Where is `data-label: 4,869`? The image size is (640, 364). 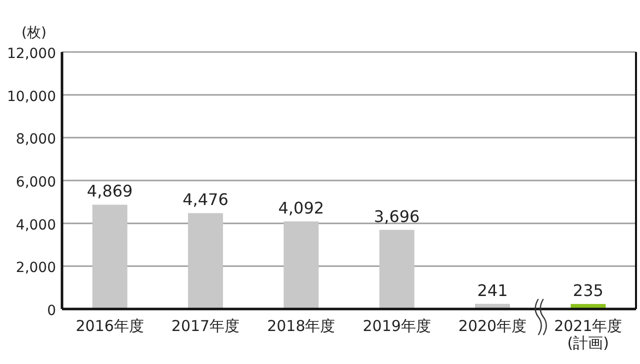 data-label: 4,869 is located at coordinates (109, 191).